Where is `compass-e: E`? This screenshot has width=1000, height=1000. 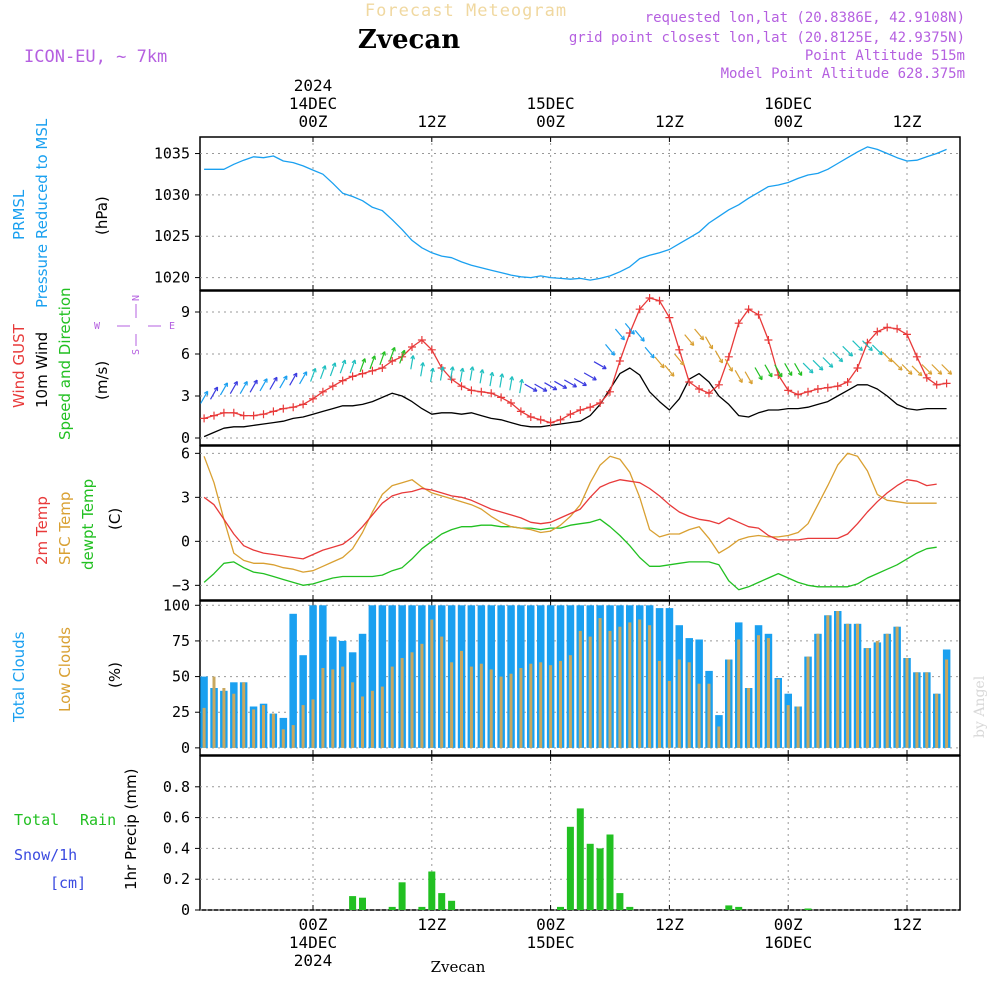 compass-e: E is located at coordinates (172, 326).